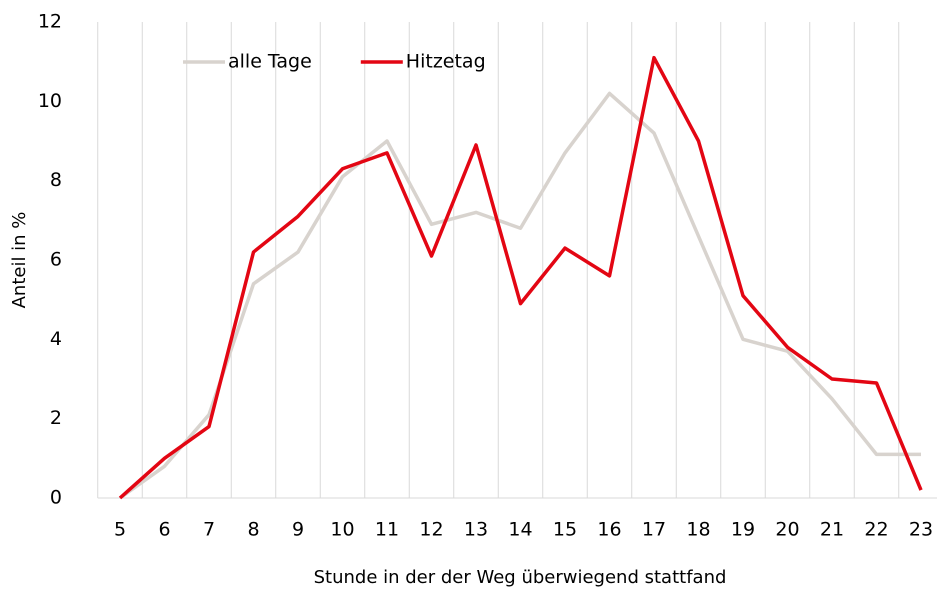  Describe the element at coordinates (476, 530) in the screenshot. I see `x-tick-label: 13` at that location.